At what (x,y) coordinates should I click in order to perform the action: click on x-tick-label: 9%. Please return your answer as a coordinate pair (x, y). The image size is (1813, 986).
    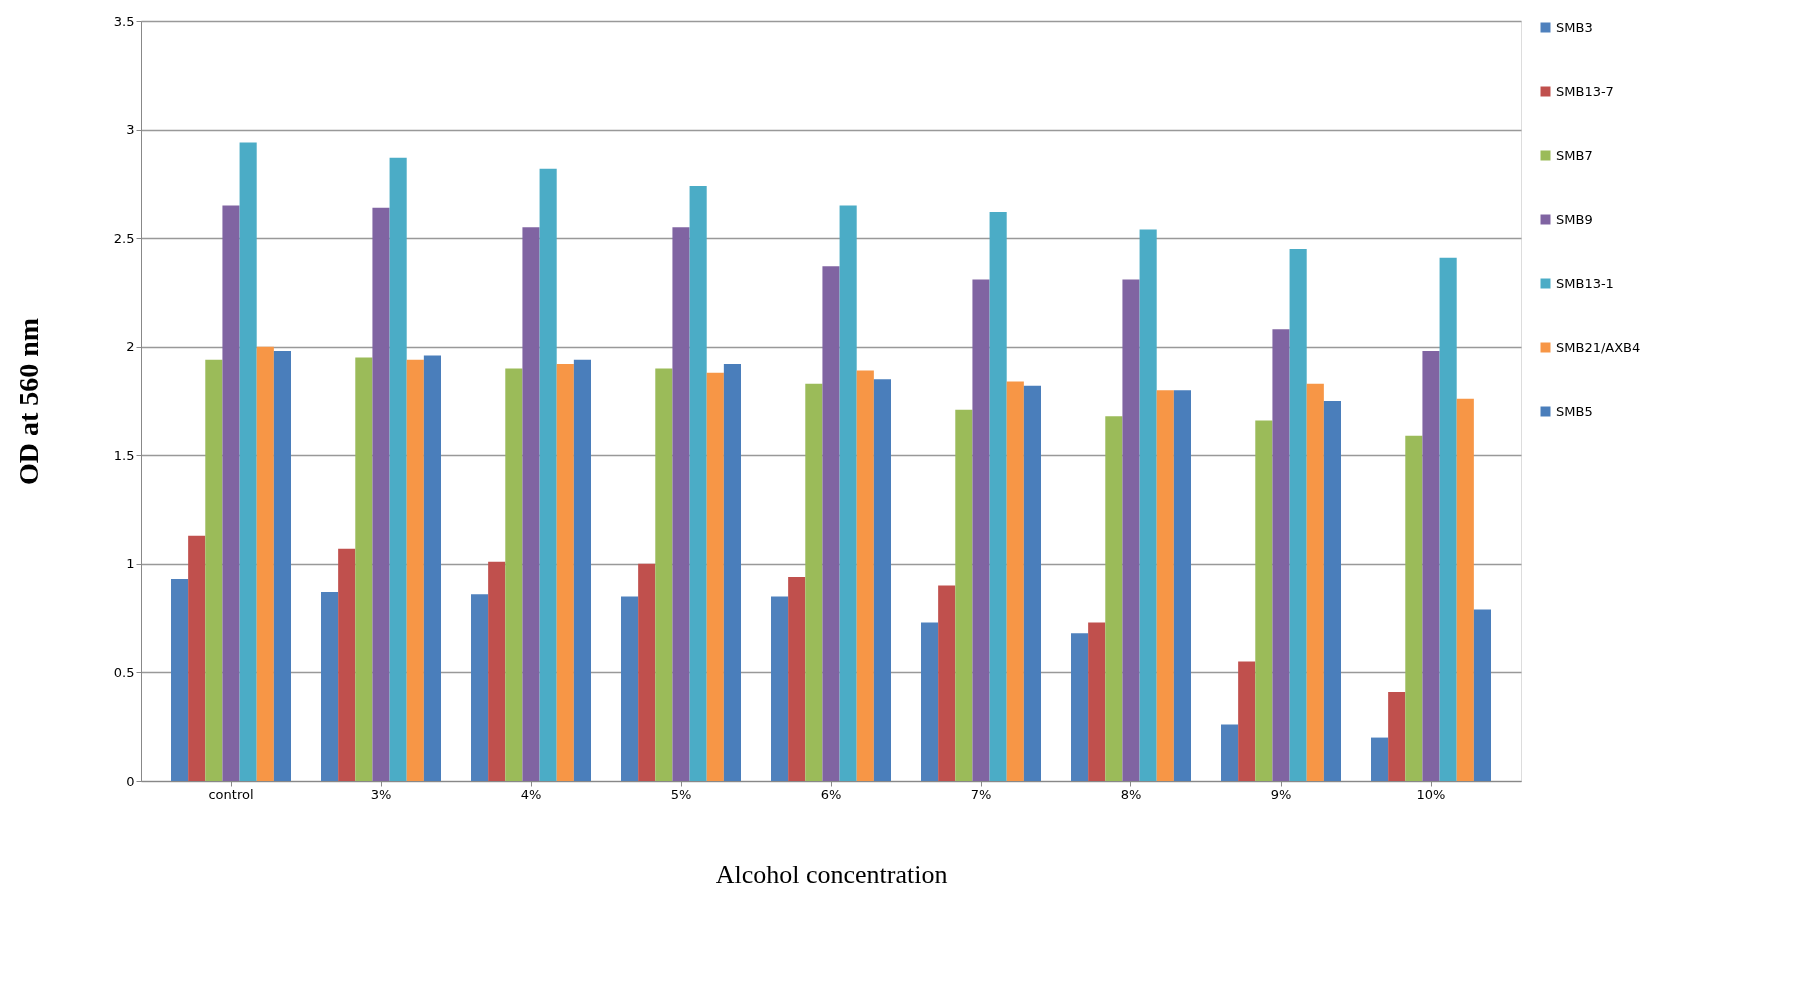
    Looking at the image, I should click on (1281, 794).